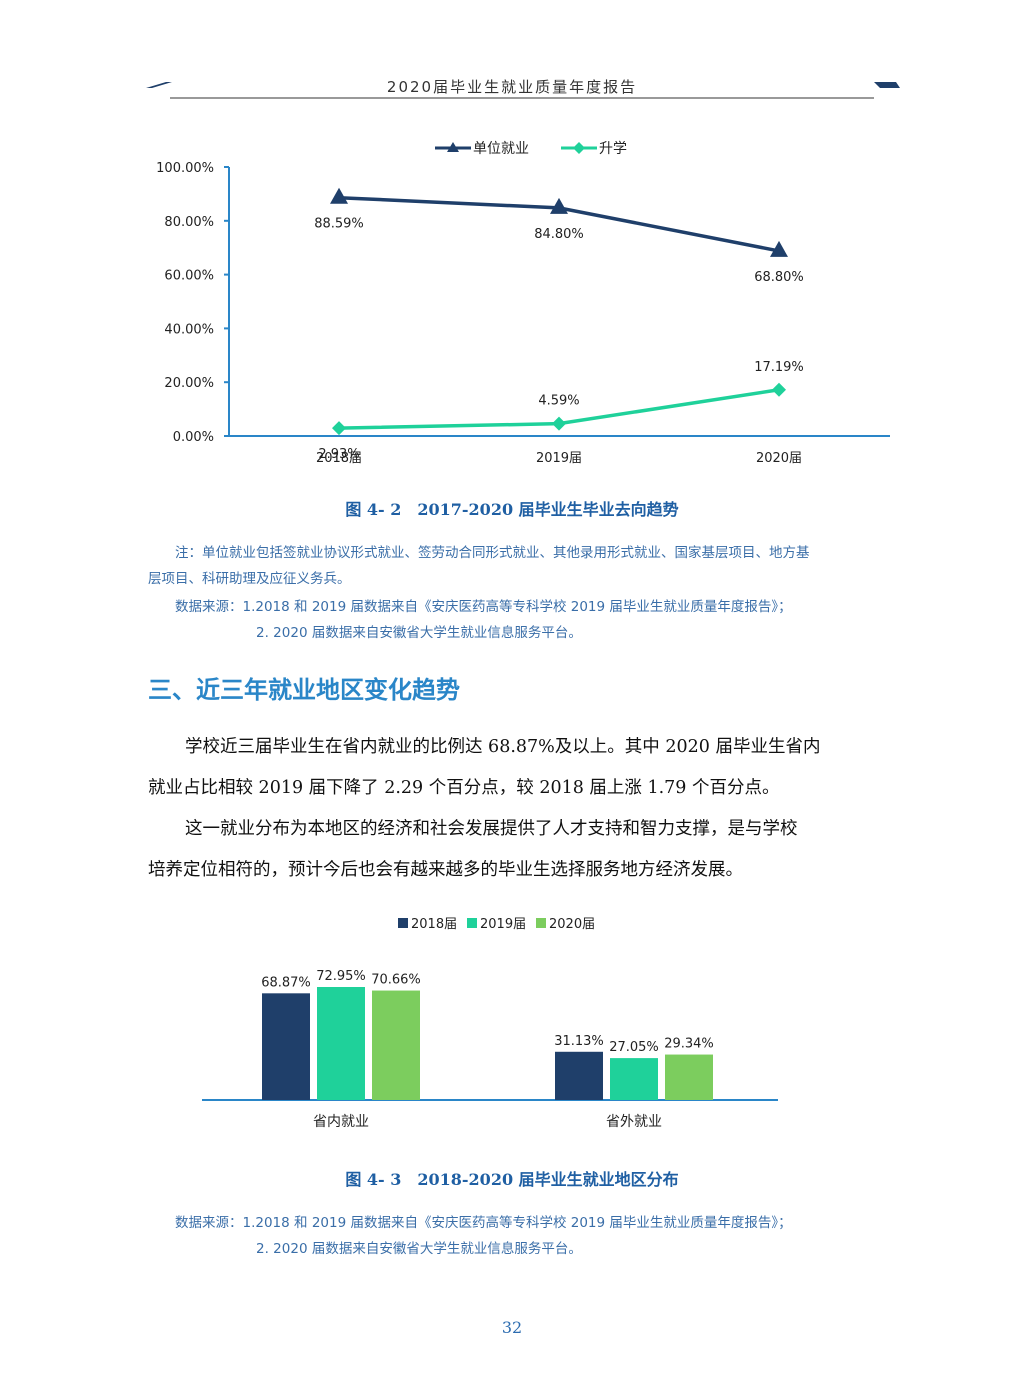 This screenshot has width=1024, height=1389. What do you see at coordinates (512, 87) in the screenshot?
I see `header-title: 2020届毕业生就业质量年度报告` at bounding box center [512, 87].